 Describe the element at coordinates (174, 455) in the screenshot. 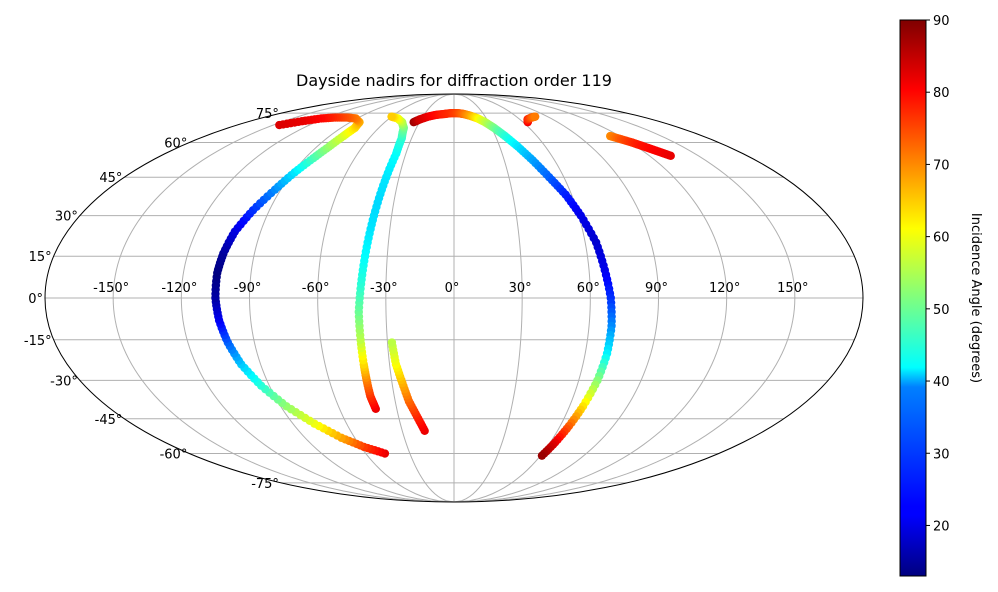

I see `y-tick-label: -60°` at that location.